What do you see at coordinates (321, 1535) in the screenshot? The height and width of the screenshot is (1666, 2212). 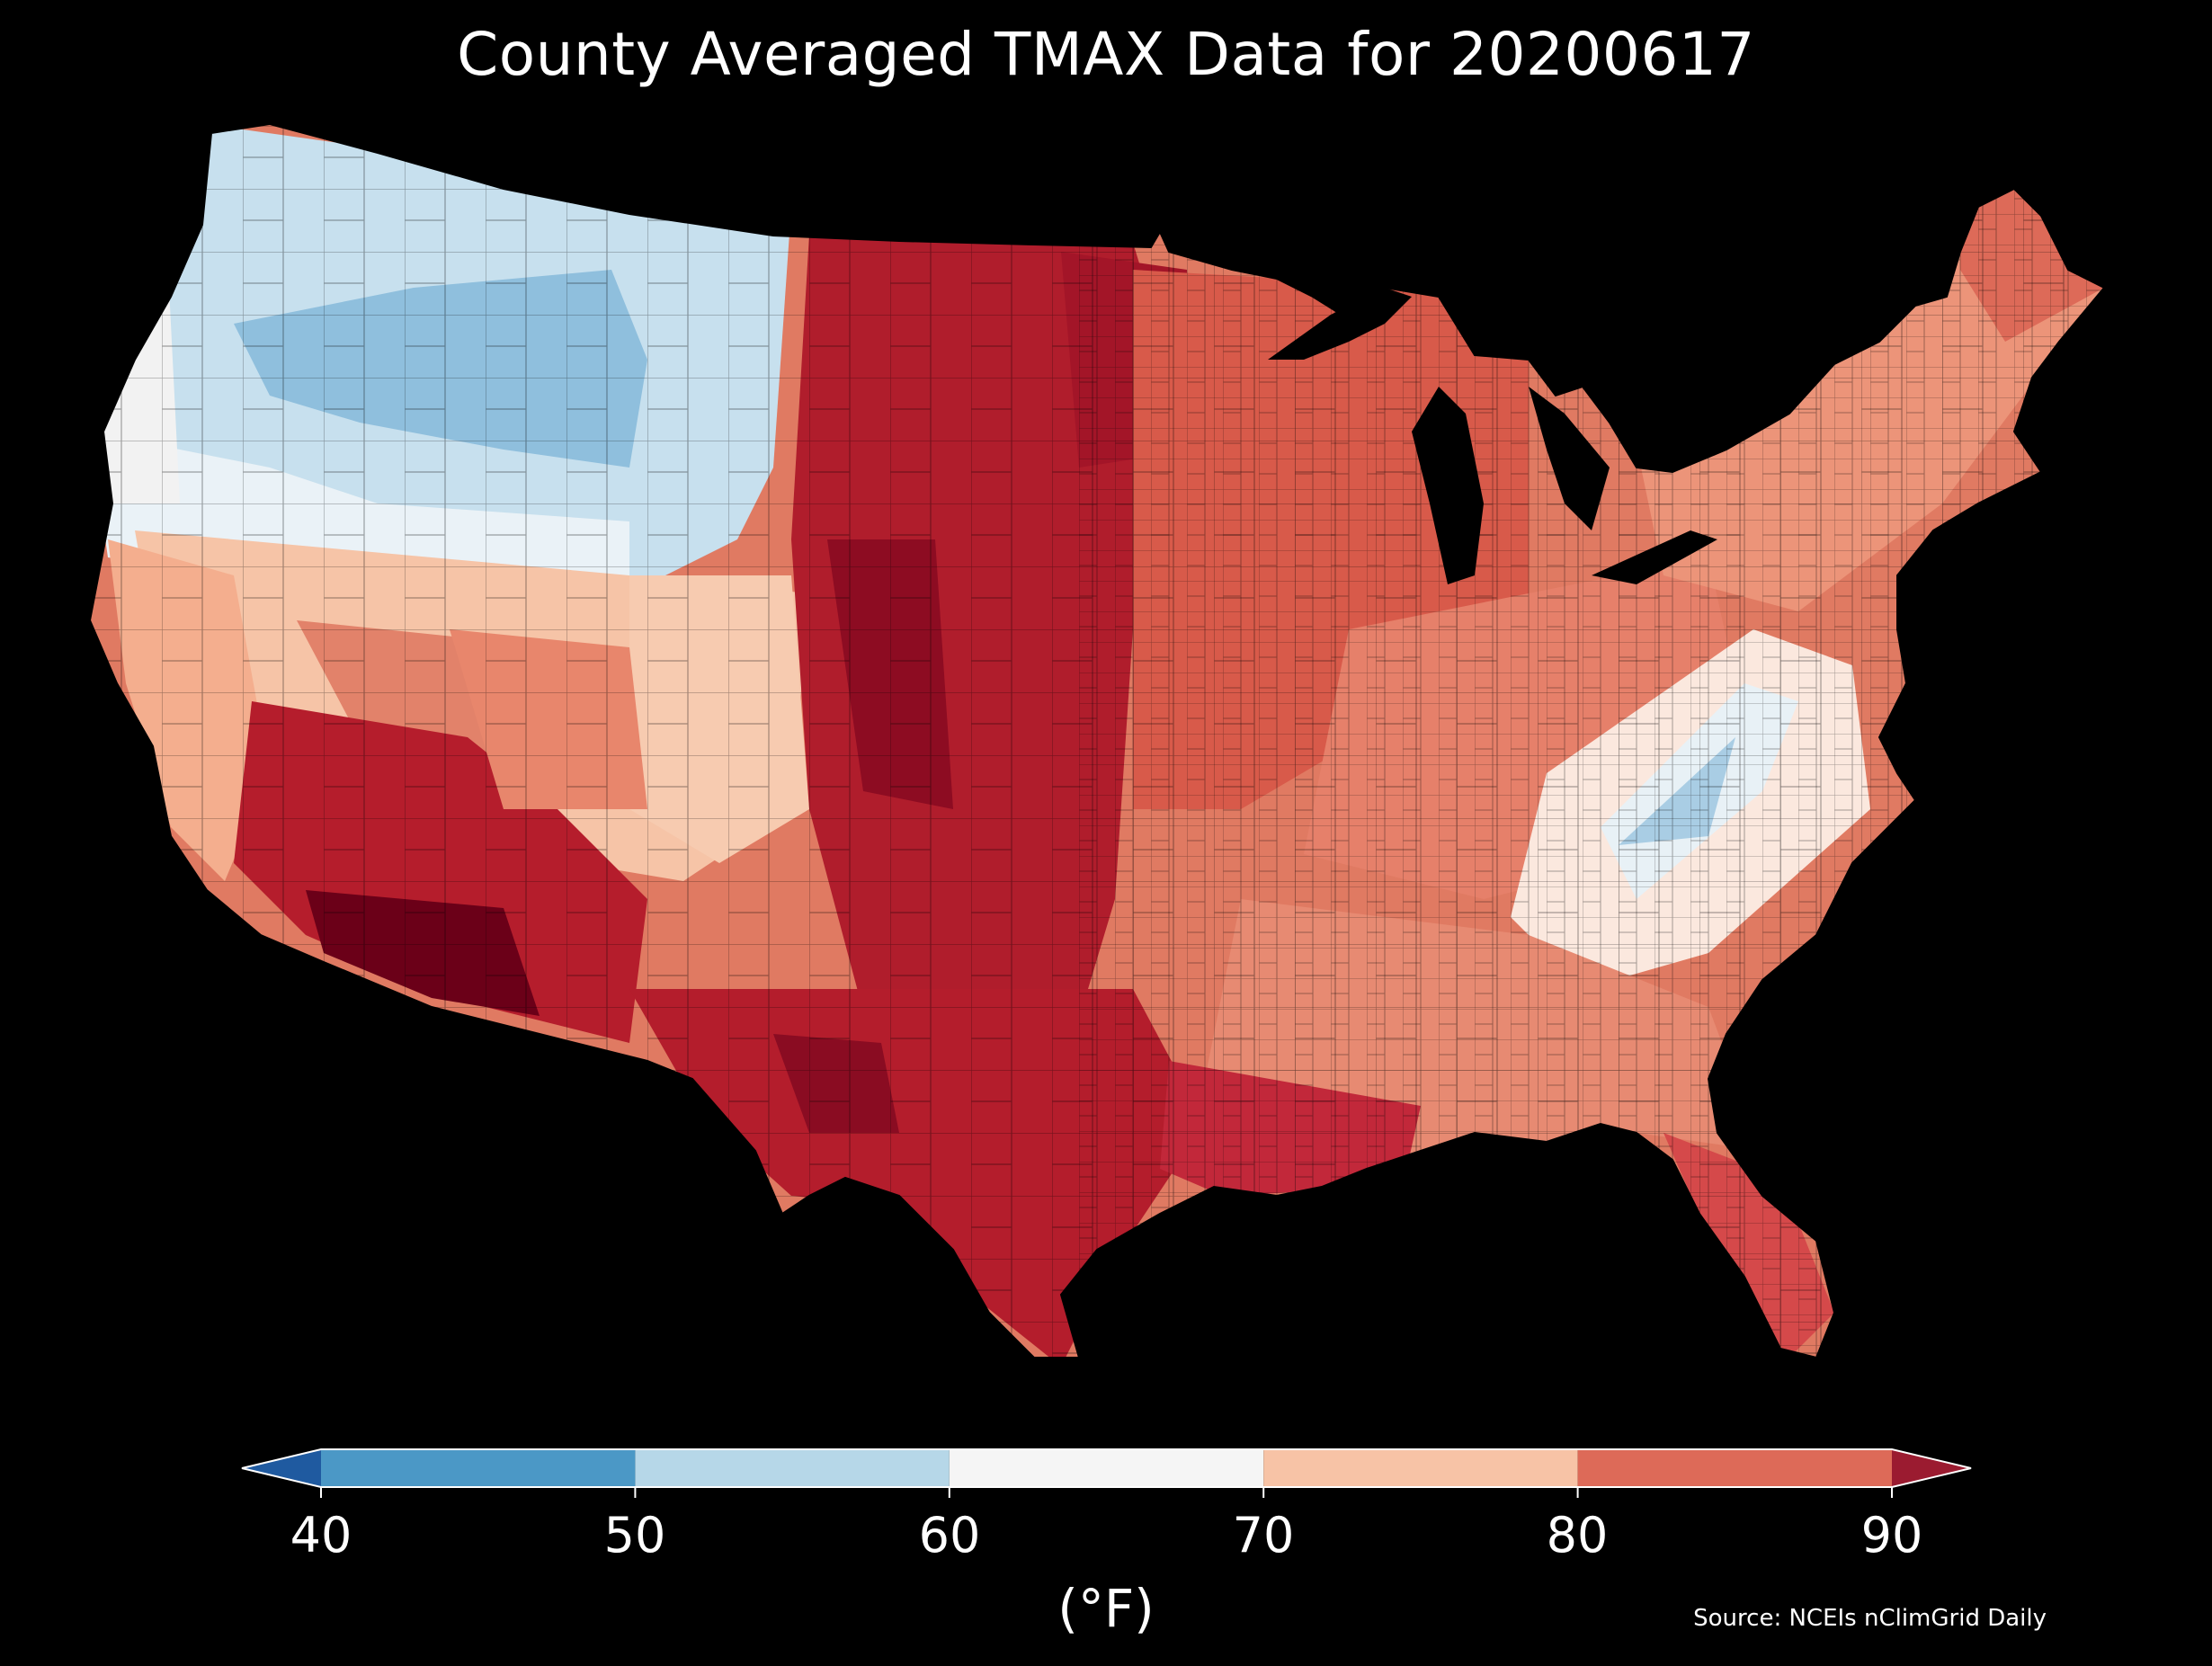 I see `colorbar-tick-40: 40` at bounding box center [321, 1535].